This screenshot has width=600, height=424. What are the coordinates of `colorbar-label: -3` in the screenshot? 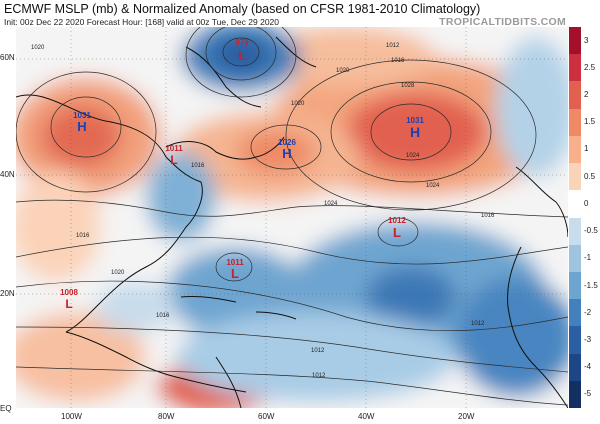 It's located at (588, 339).